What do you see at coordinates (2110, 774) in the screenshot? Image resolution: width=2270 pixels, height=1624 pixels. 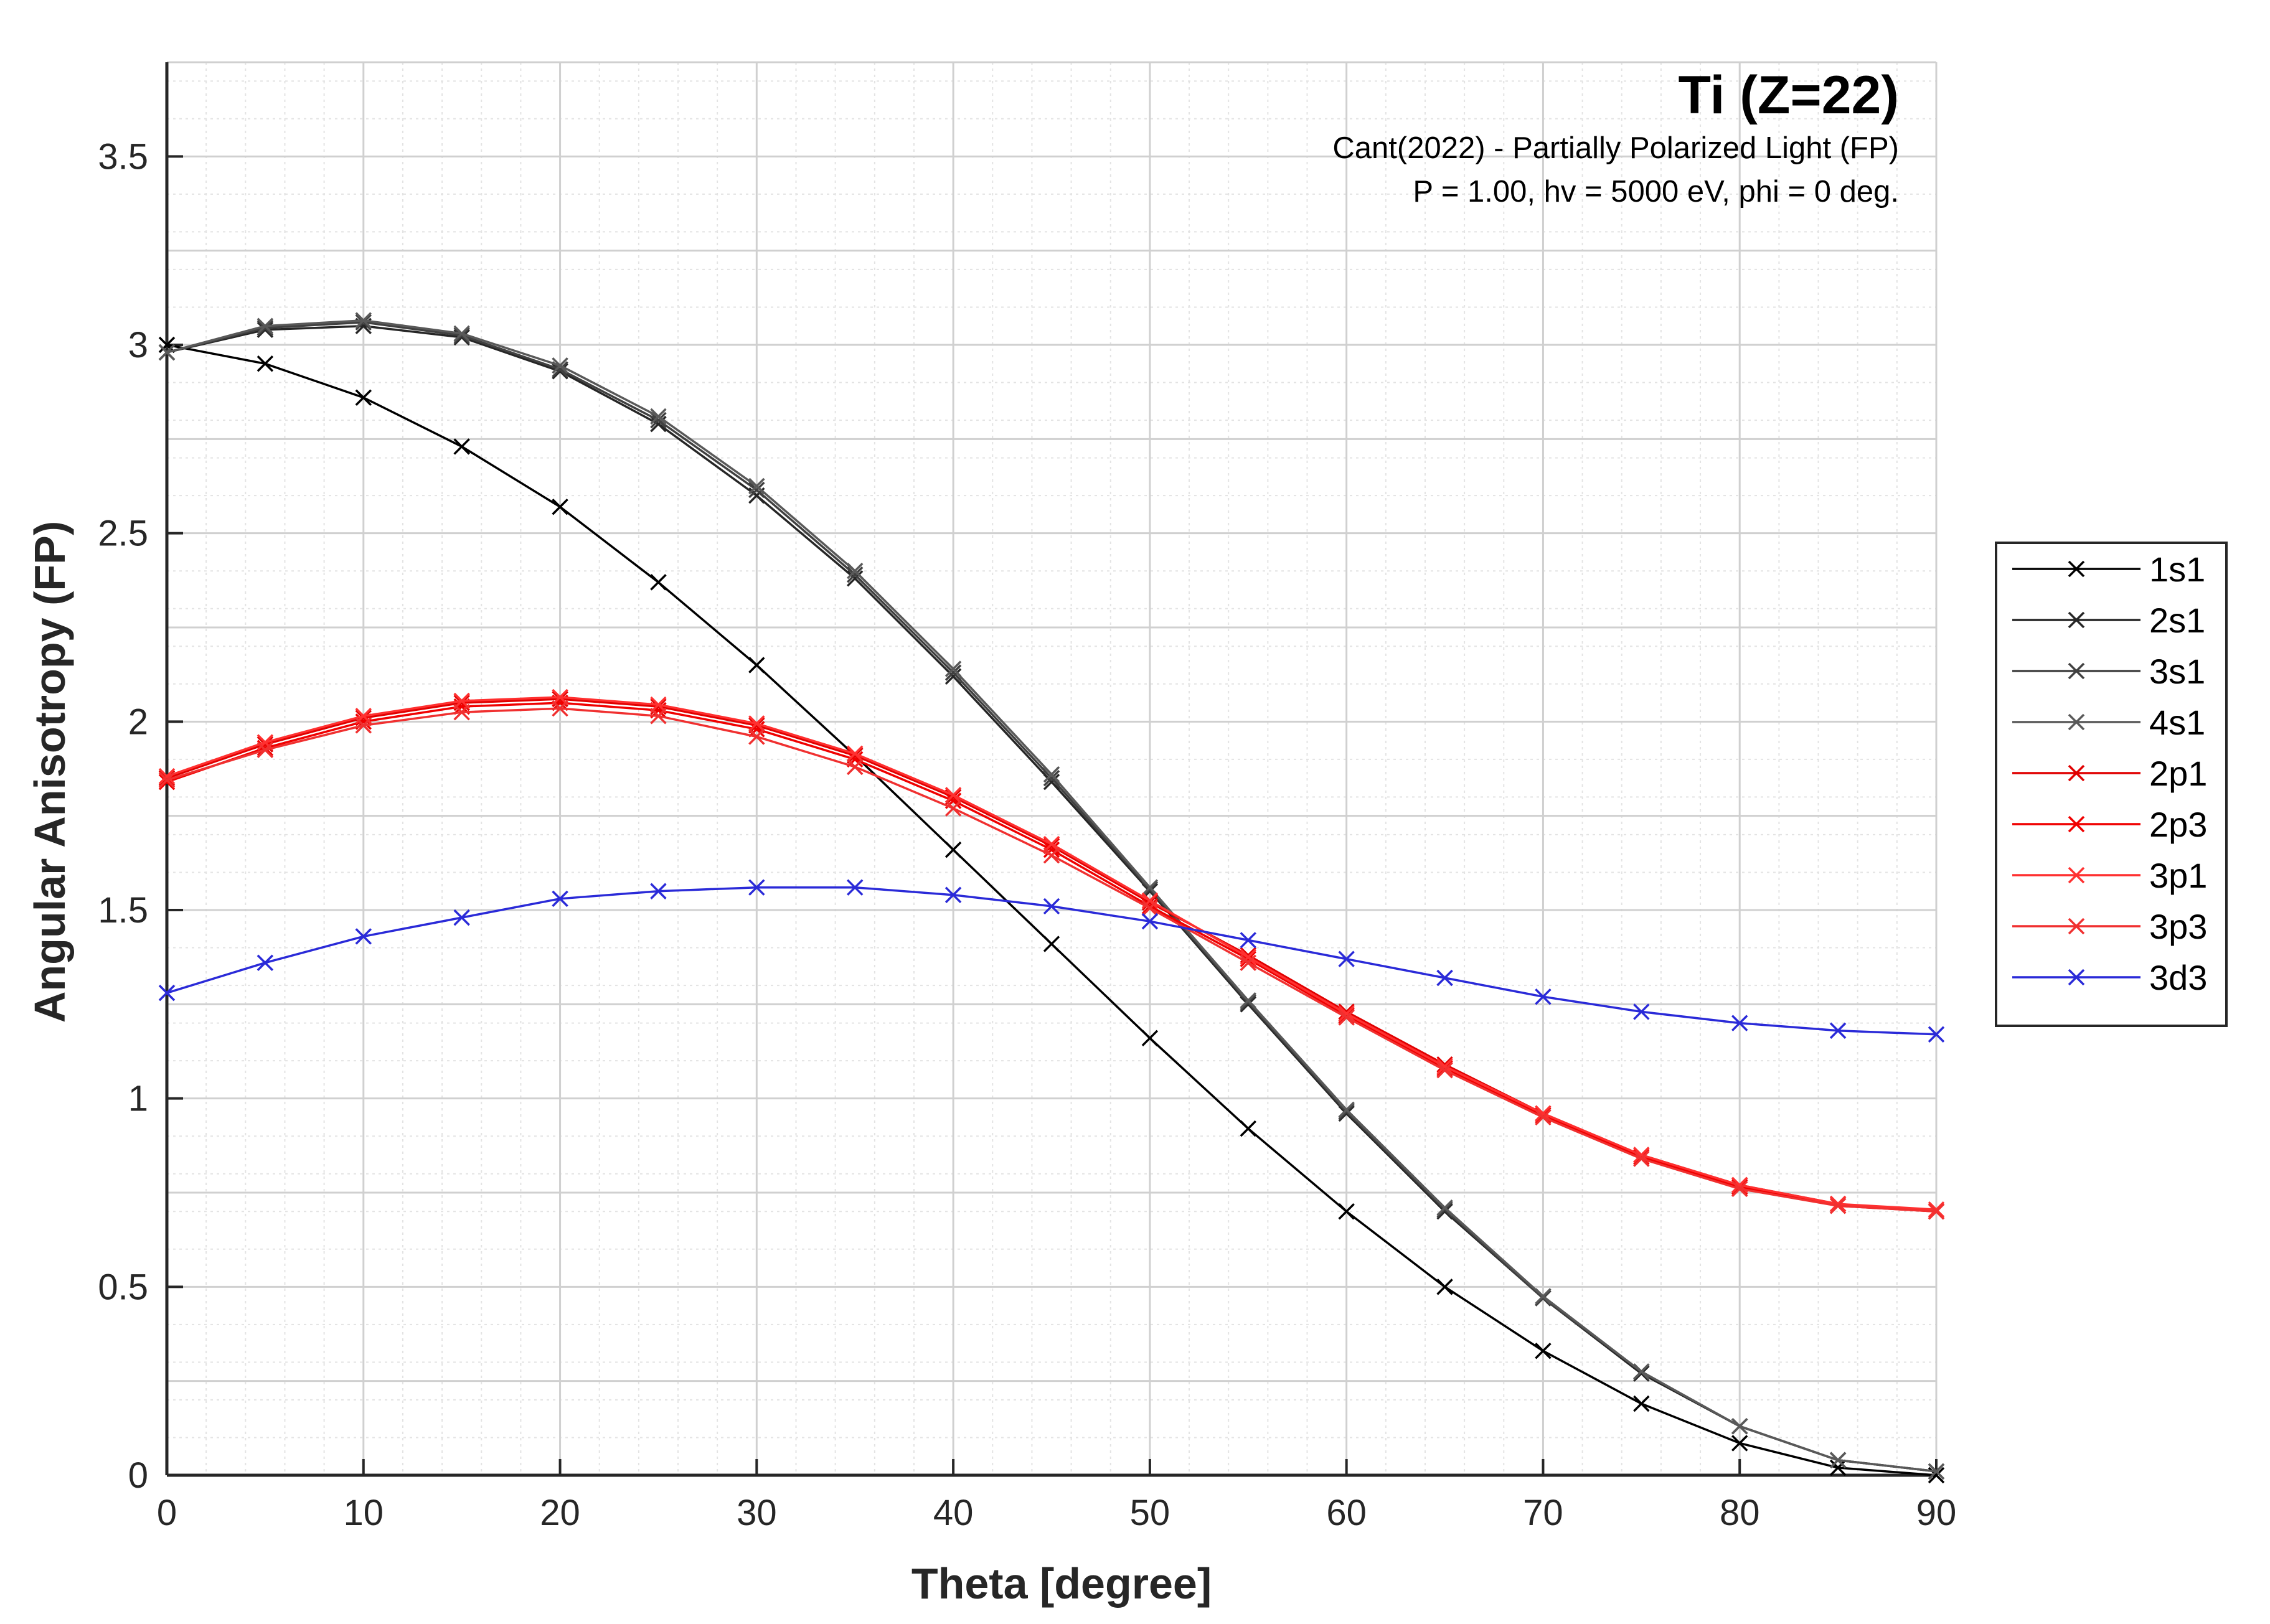 I see `legend-item-2p1: 2p1` at bounding box center [2110, 774].